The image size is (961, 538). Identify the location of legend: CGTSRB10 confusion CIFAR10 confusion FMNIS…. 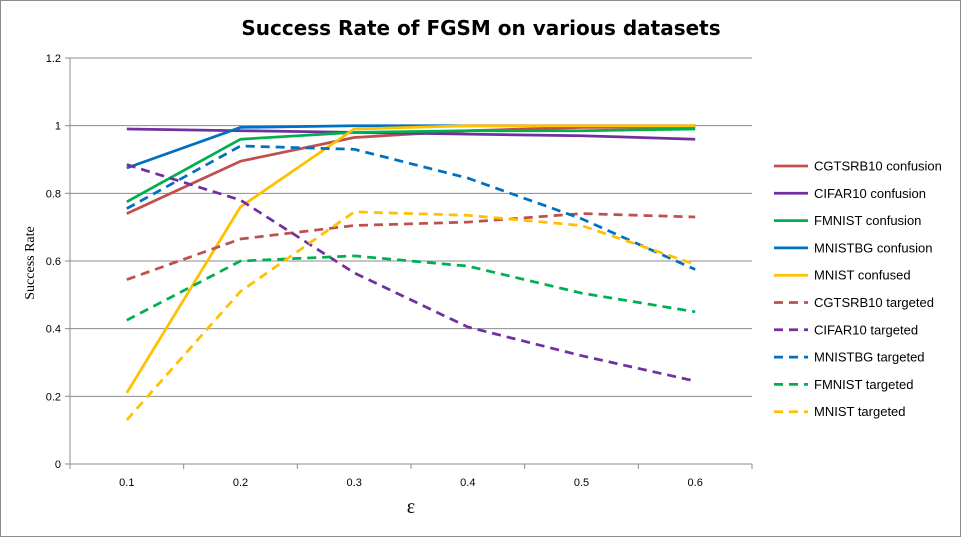
(858, 289).